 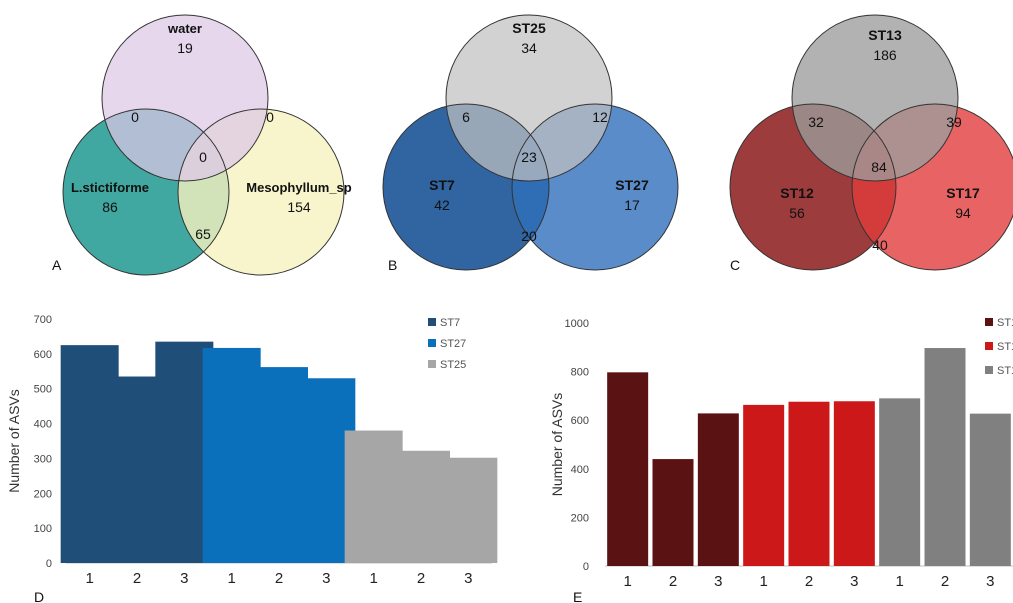 What do you see at coordinates (797, 193) in the screenshot?
I see `venn-set-label: ST12` at bounding box center [797, 193].